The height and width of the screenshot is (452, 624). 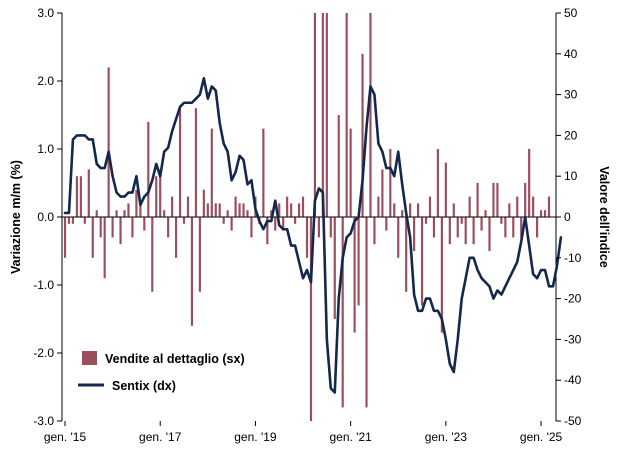 I want to click on left-tick-label: -2.0, so click(x=43, y=353).